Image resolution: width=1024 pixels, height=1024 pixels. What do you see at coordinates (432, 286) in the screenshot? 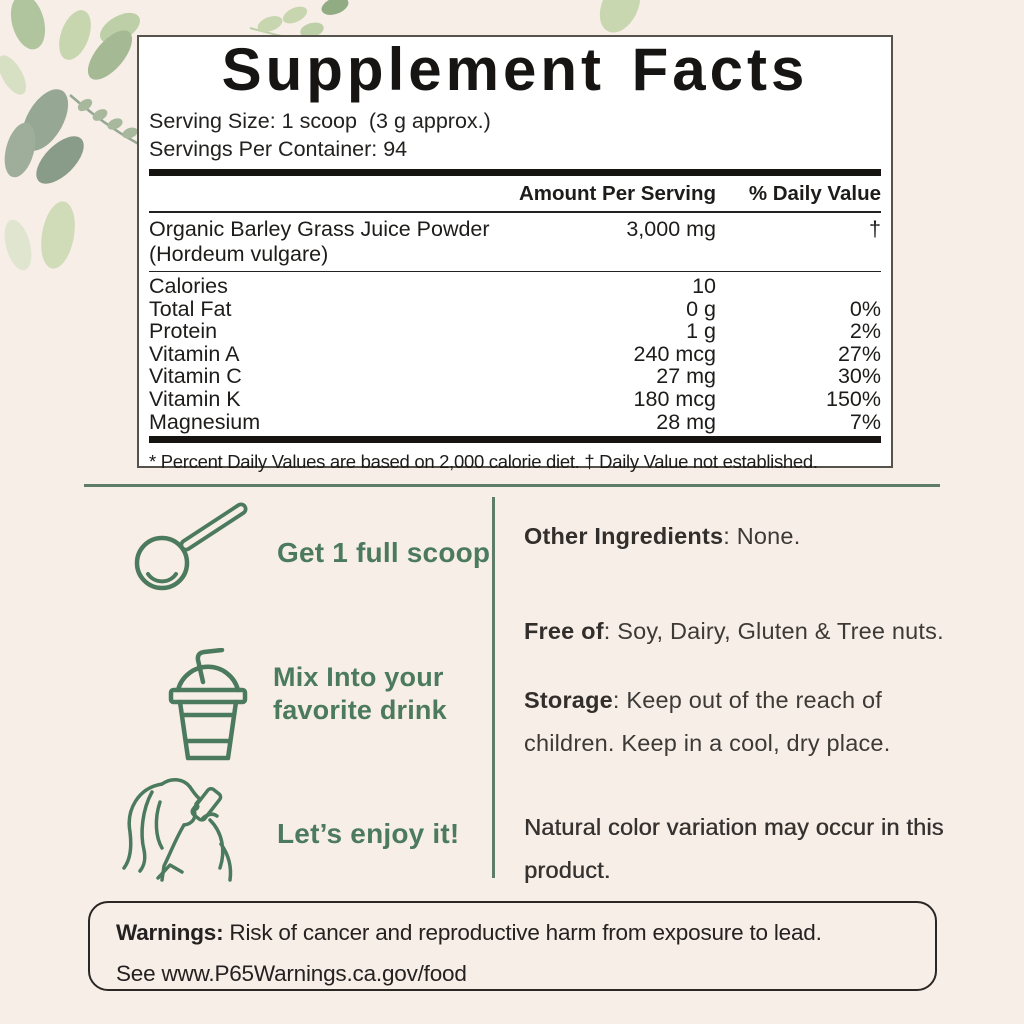
I see `nutrient-row: Calories 10` at bounding box center [432, 286].